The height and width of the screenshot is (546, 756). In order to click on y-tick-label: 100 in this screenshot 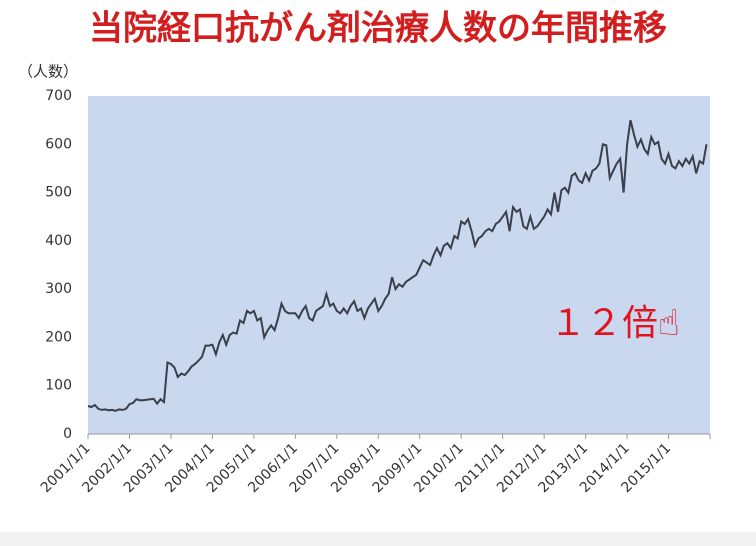, I will do `click(58, 386)`.